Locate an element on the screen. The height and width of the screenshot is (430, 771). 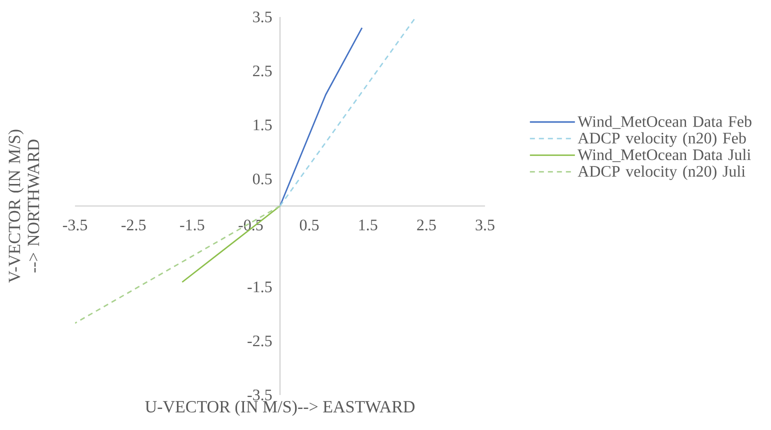
x-tick-label: -1.5 is located at coordinates (192, 225).